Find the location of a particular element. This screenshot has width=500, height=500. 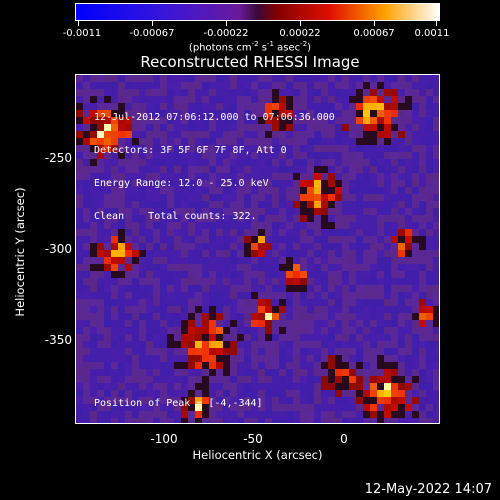

info-line-counts: Clean Total counts: 322. is located at coordinates (175, 216).